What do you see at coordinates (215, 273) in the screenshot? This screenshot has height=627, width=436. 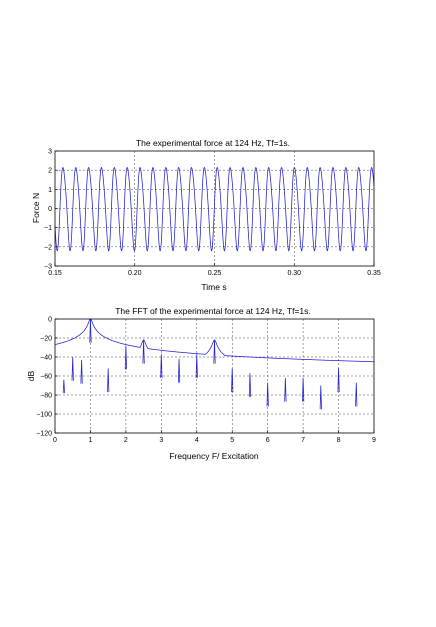 I see `chart1-xtick-label: 0.25` at bounding box center [215, 273].